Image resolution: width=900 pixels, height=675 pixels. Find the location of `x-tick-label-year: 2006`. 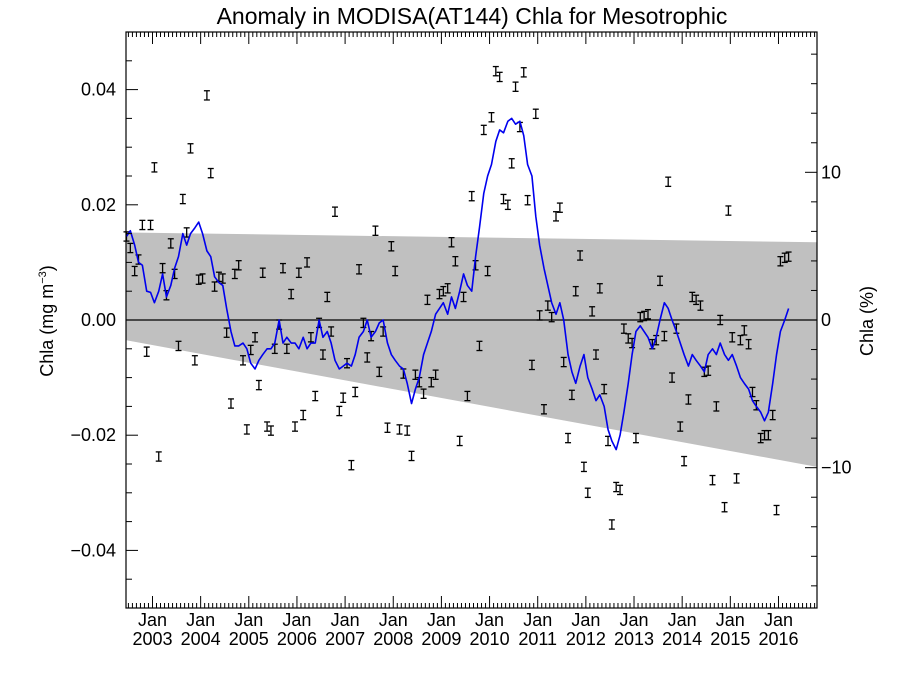

x-tick-label-year: 2006 is located at coordinates (297, 639).